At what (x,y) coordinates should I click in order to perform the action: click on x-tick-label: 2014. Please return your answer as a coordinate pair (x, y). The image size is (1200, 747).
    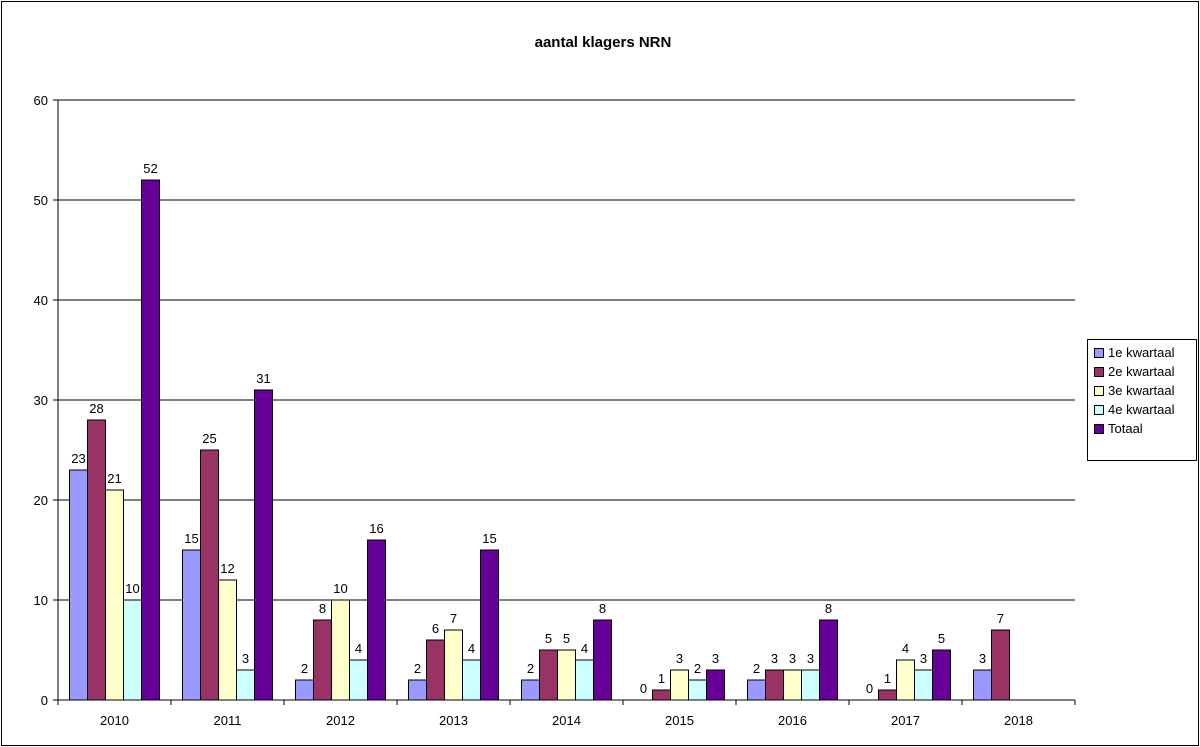
    Looking at the image, I should click on (566, 720).